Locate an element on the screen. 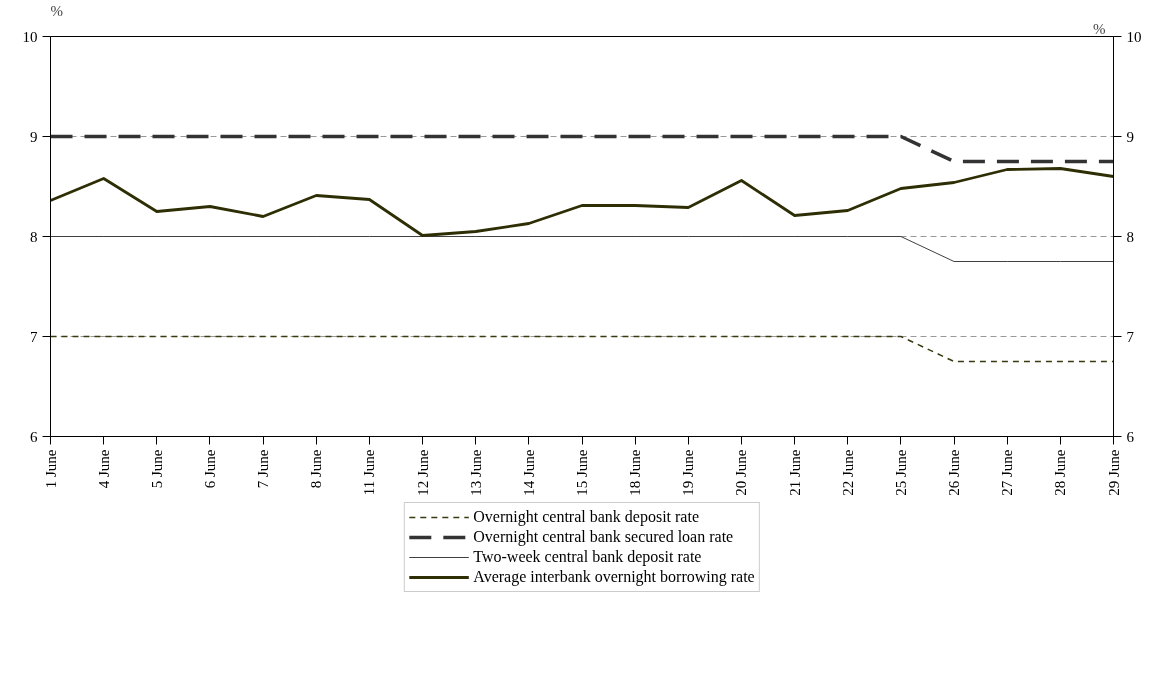  x-tick-label: 13 June is located at coordinates (475, 472).